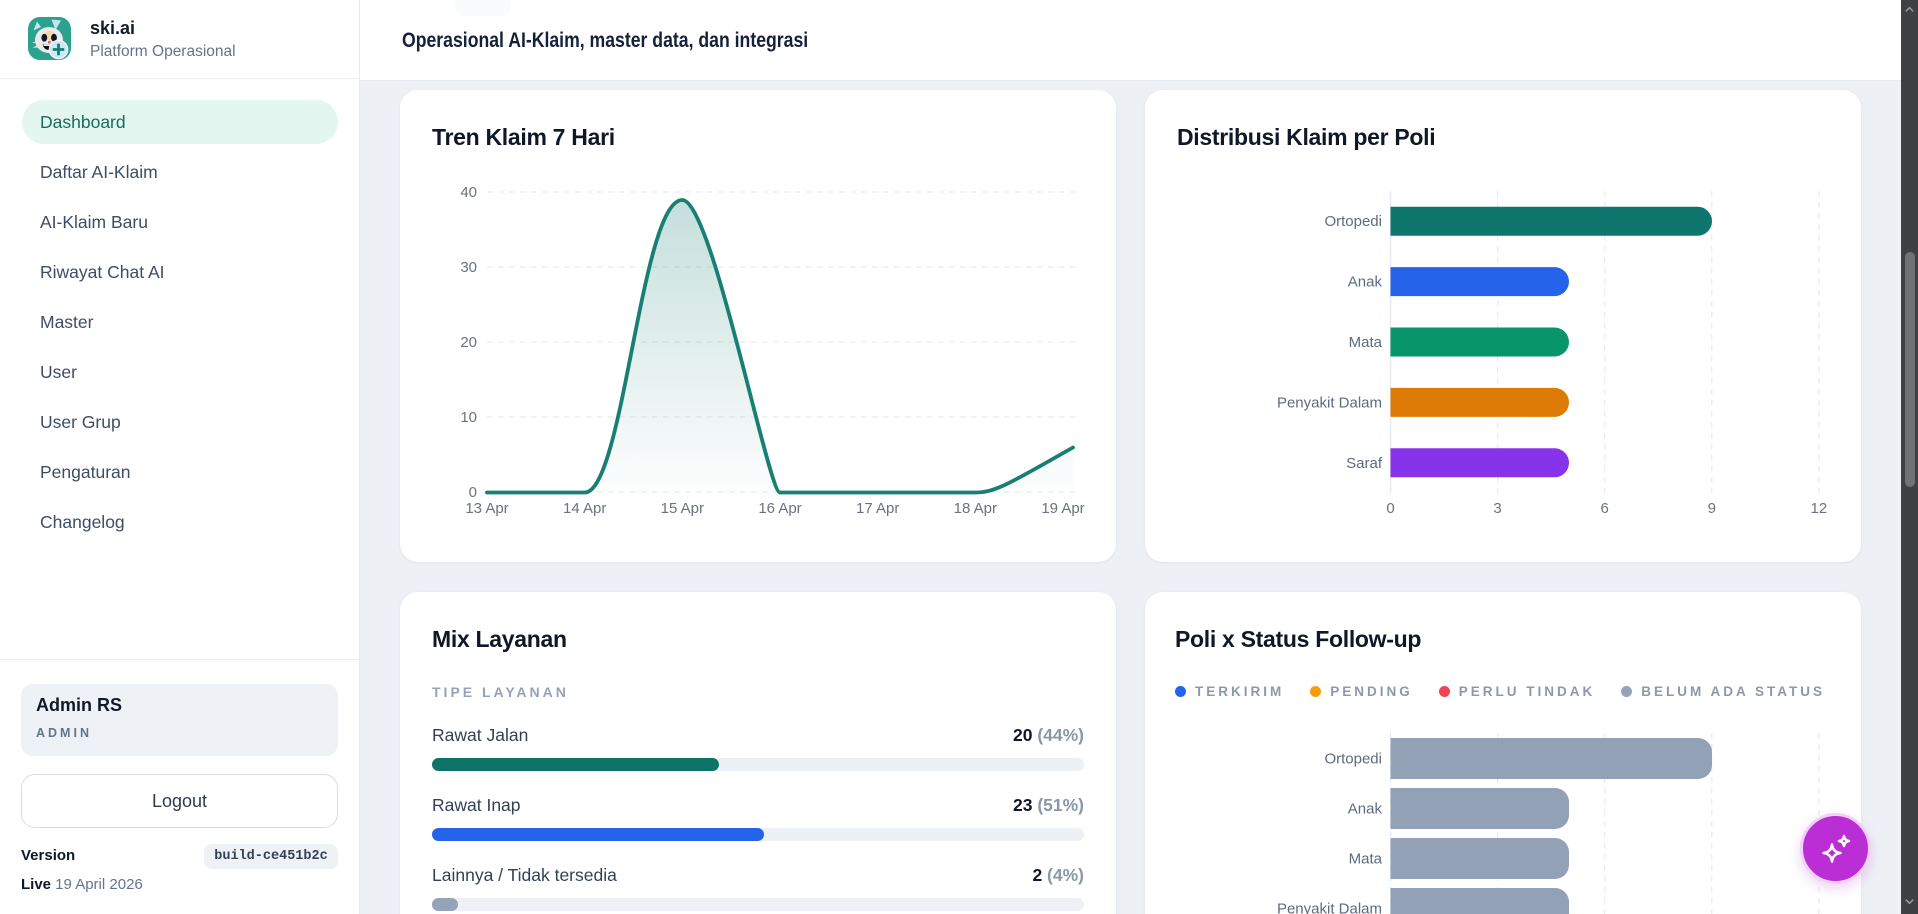 This screenshot has width=1918, height=914. Describe the element at coordinates (1497, 508) in the screenshot. I see `svg-text: 3` at that location.